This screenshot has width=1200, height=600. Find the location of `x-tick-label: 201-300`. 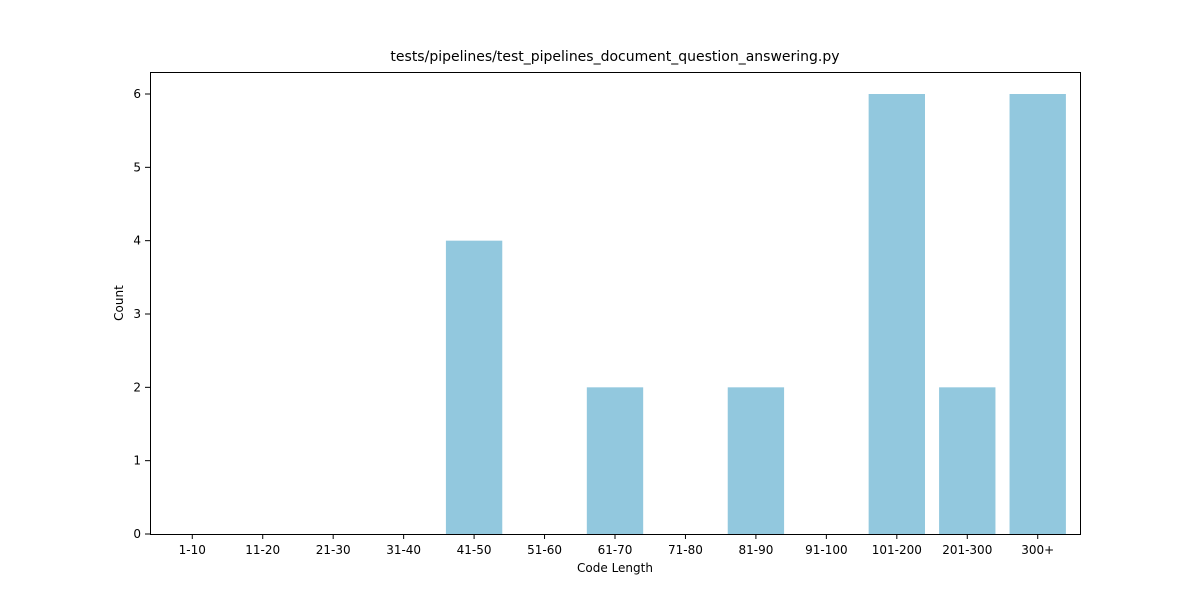

x-tick-label: 201-300 is located at coordinates (967, 550).